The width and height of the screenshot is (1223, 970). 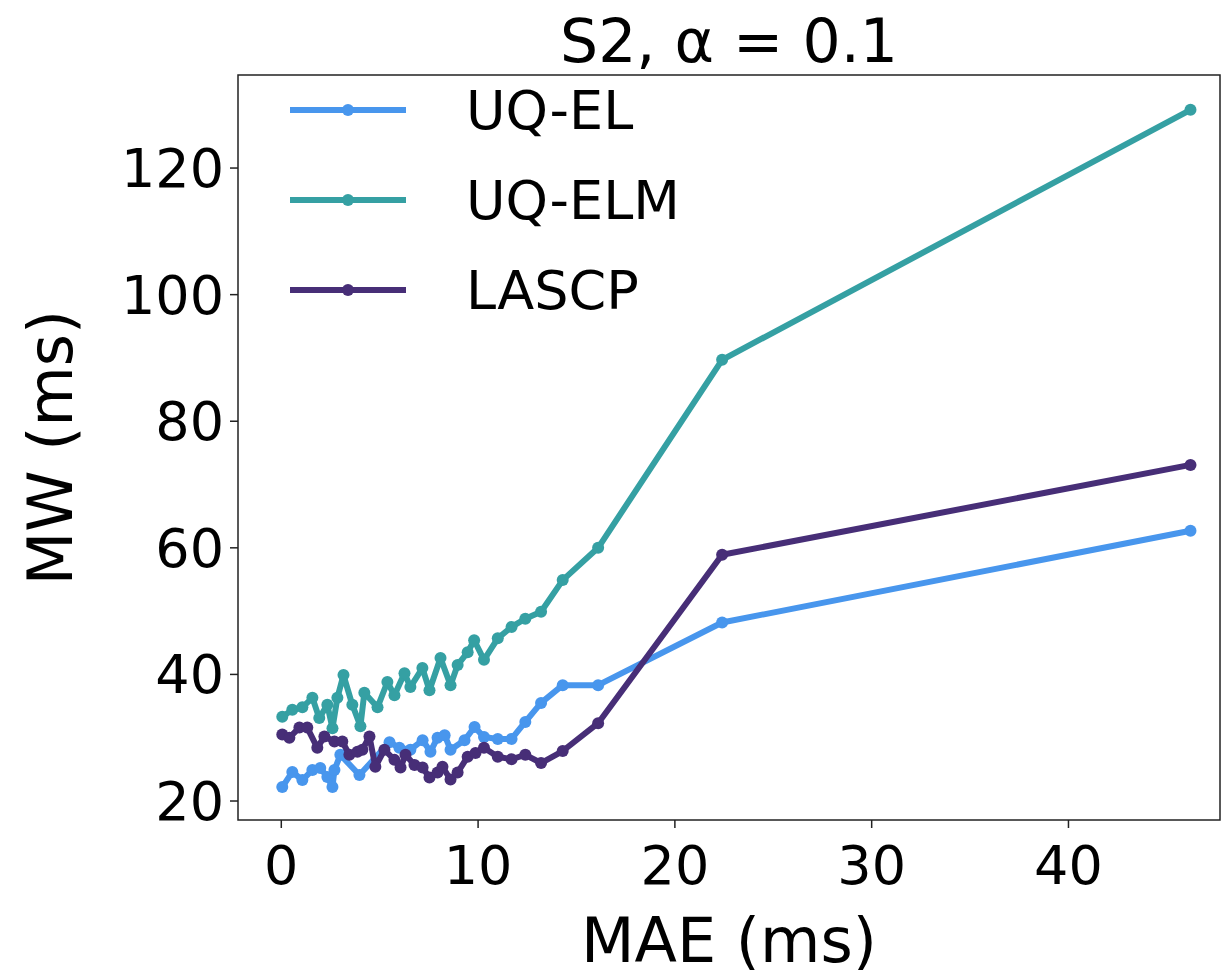 I want to click on legend-label: UQ-EL, so click(x=550, y=110).